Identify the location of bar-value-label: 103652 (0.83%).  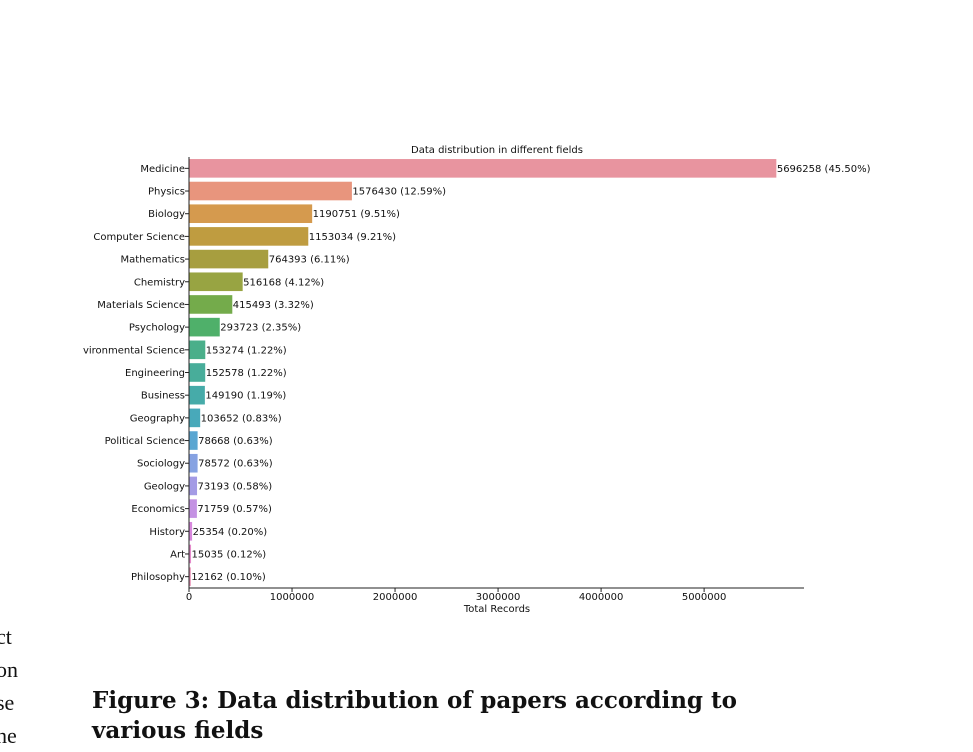
(241, 418).